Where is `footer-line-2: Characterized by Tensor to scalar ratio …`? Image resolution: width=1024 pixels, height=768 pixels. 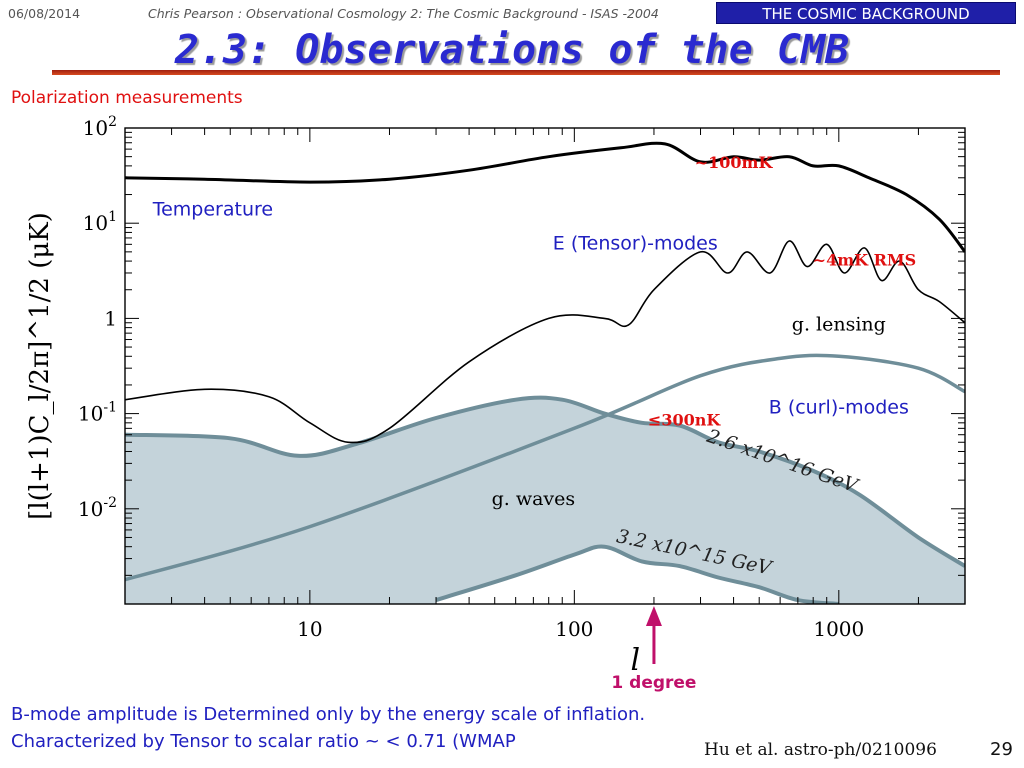 footer-line-2: Characterized by Tensor to scalar ratio … is located at coordinates (263, 741).